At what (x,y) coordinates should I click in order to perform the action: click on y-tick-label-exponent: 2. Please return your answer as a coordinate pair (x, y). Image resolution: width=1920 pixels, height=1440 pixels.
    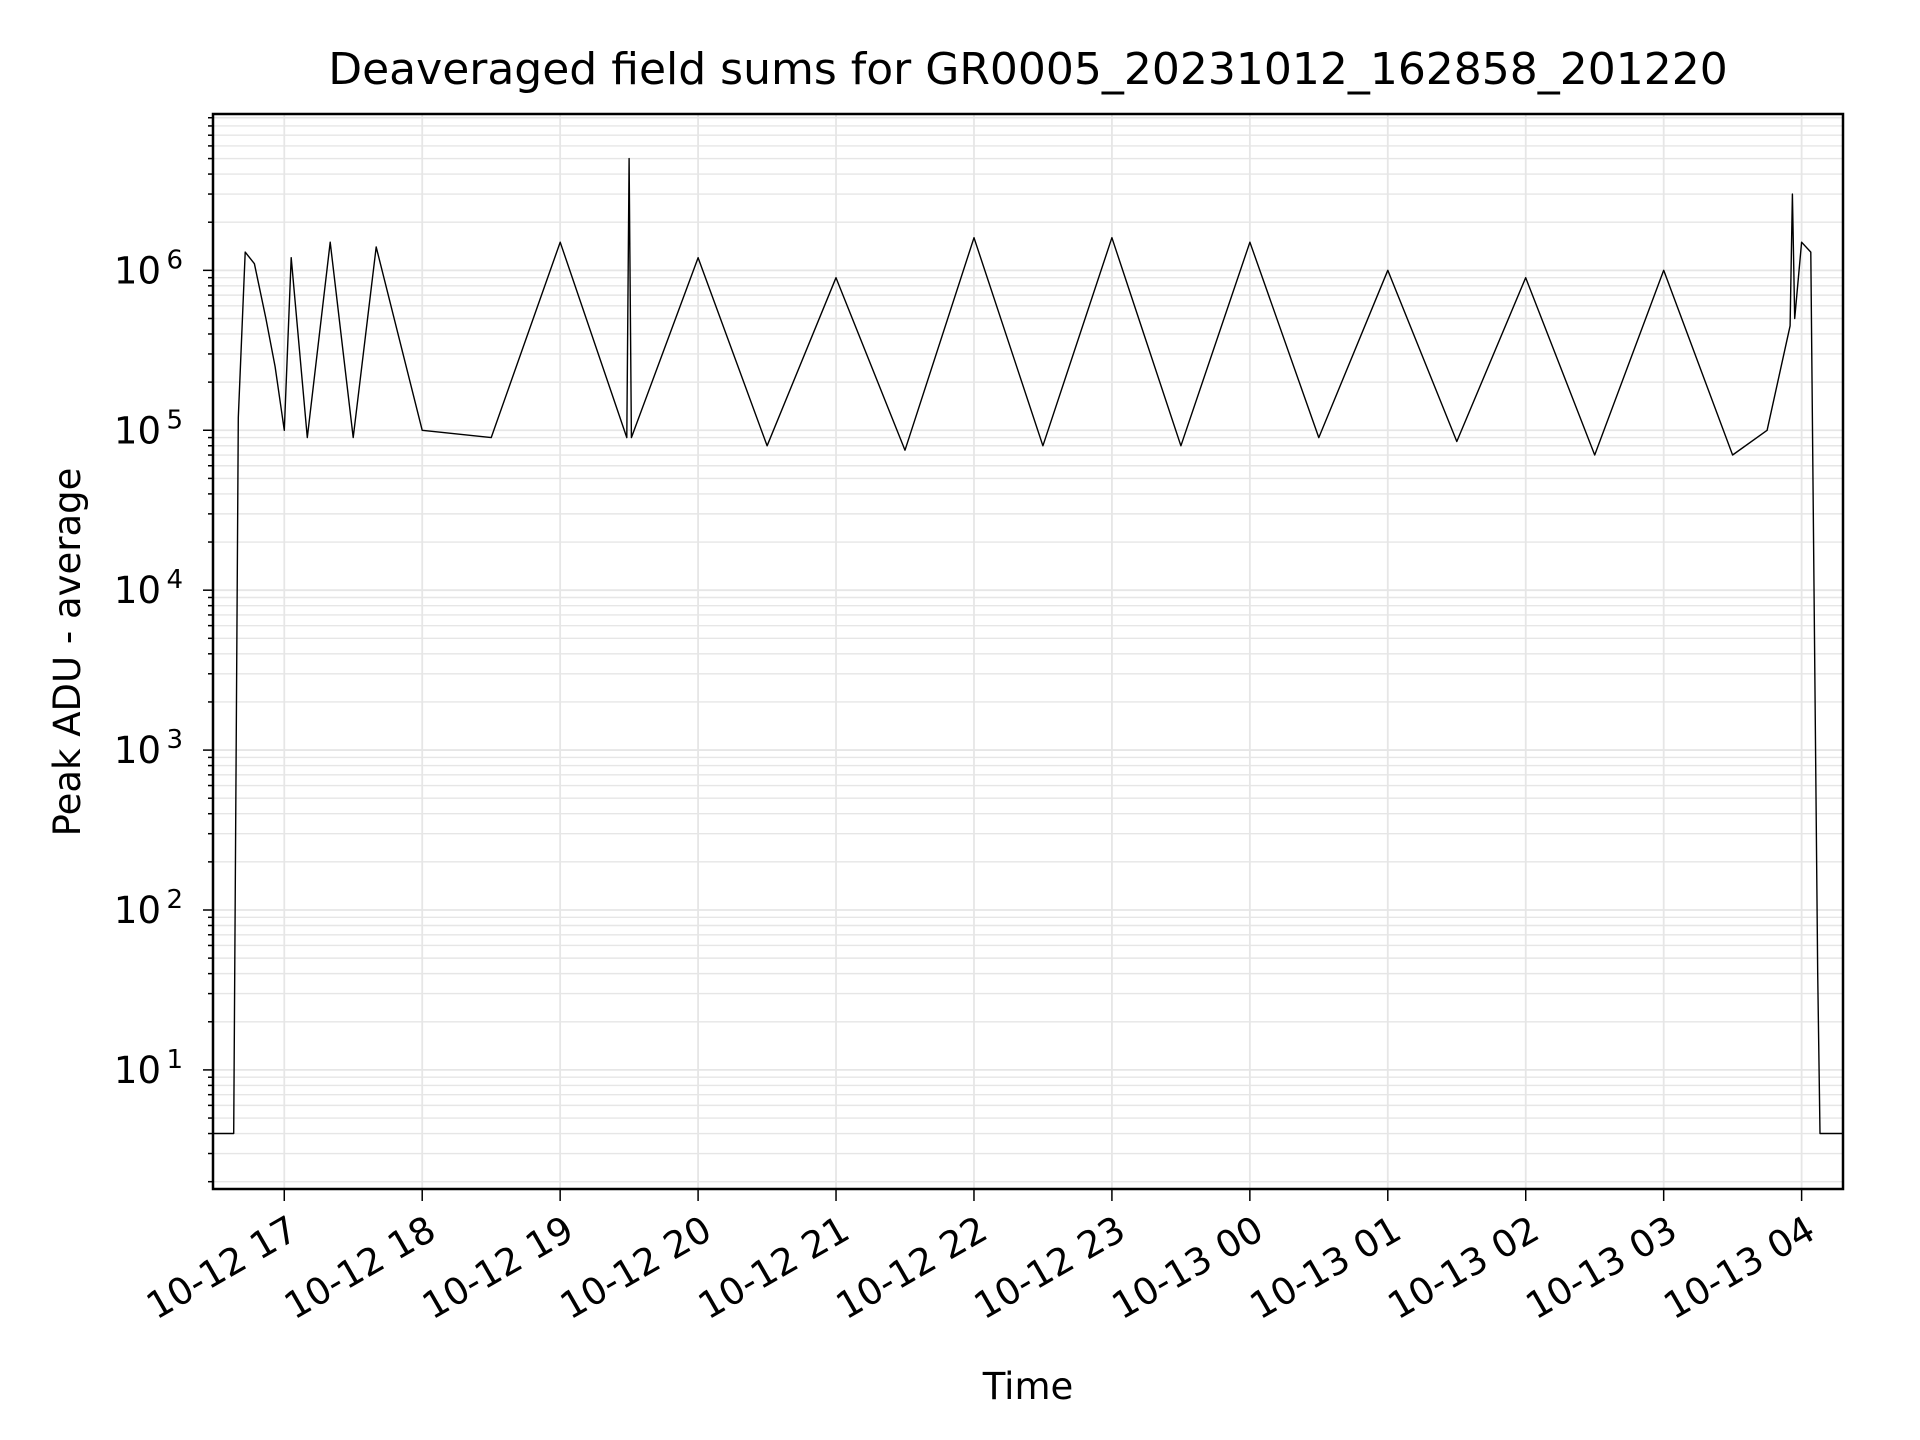
    Looking at the image, I should click on (174, 900).